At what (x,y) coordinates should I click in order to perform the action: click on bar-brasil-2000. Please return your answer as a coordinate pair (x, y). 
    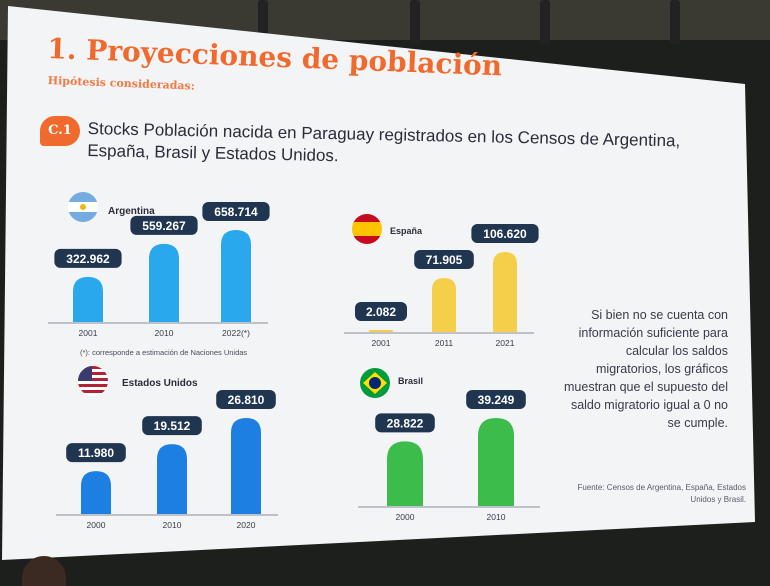
    Looking at the image, I should click on (405, 473).